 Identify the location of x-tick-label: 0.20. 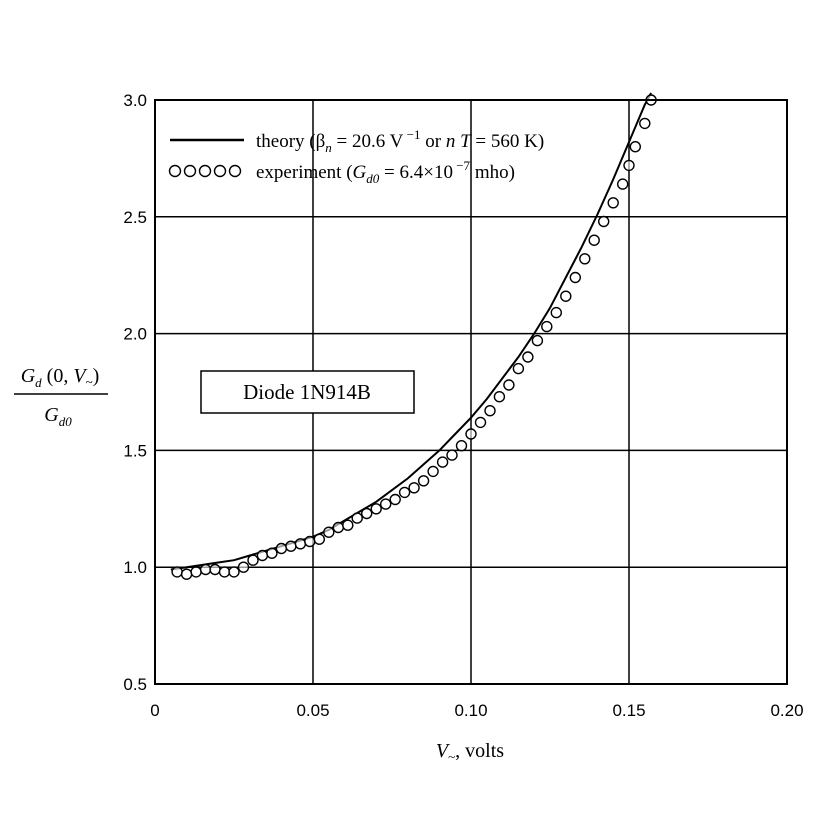
(786, 710).